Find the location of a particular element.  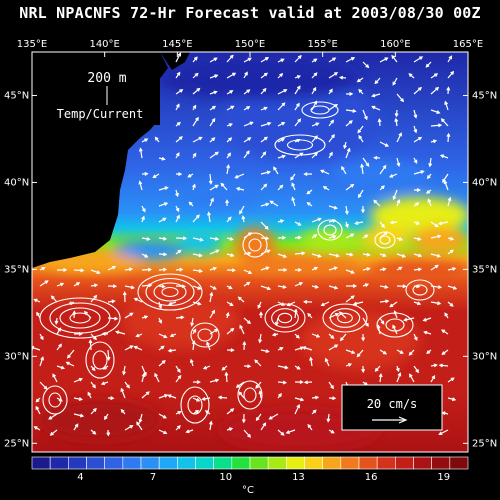

lon-tick-label: 165°E is located at coordinates (468, 44).